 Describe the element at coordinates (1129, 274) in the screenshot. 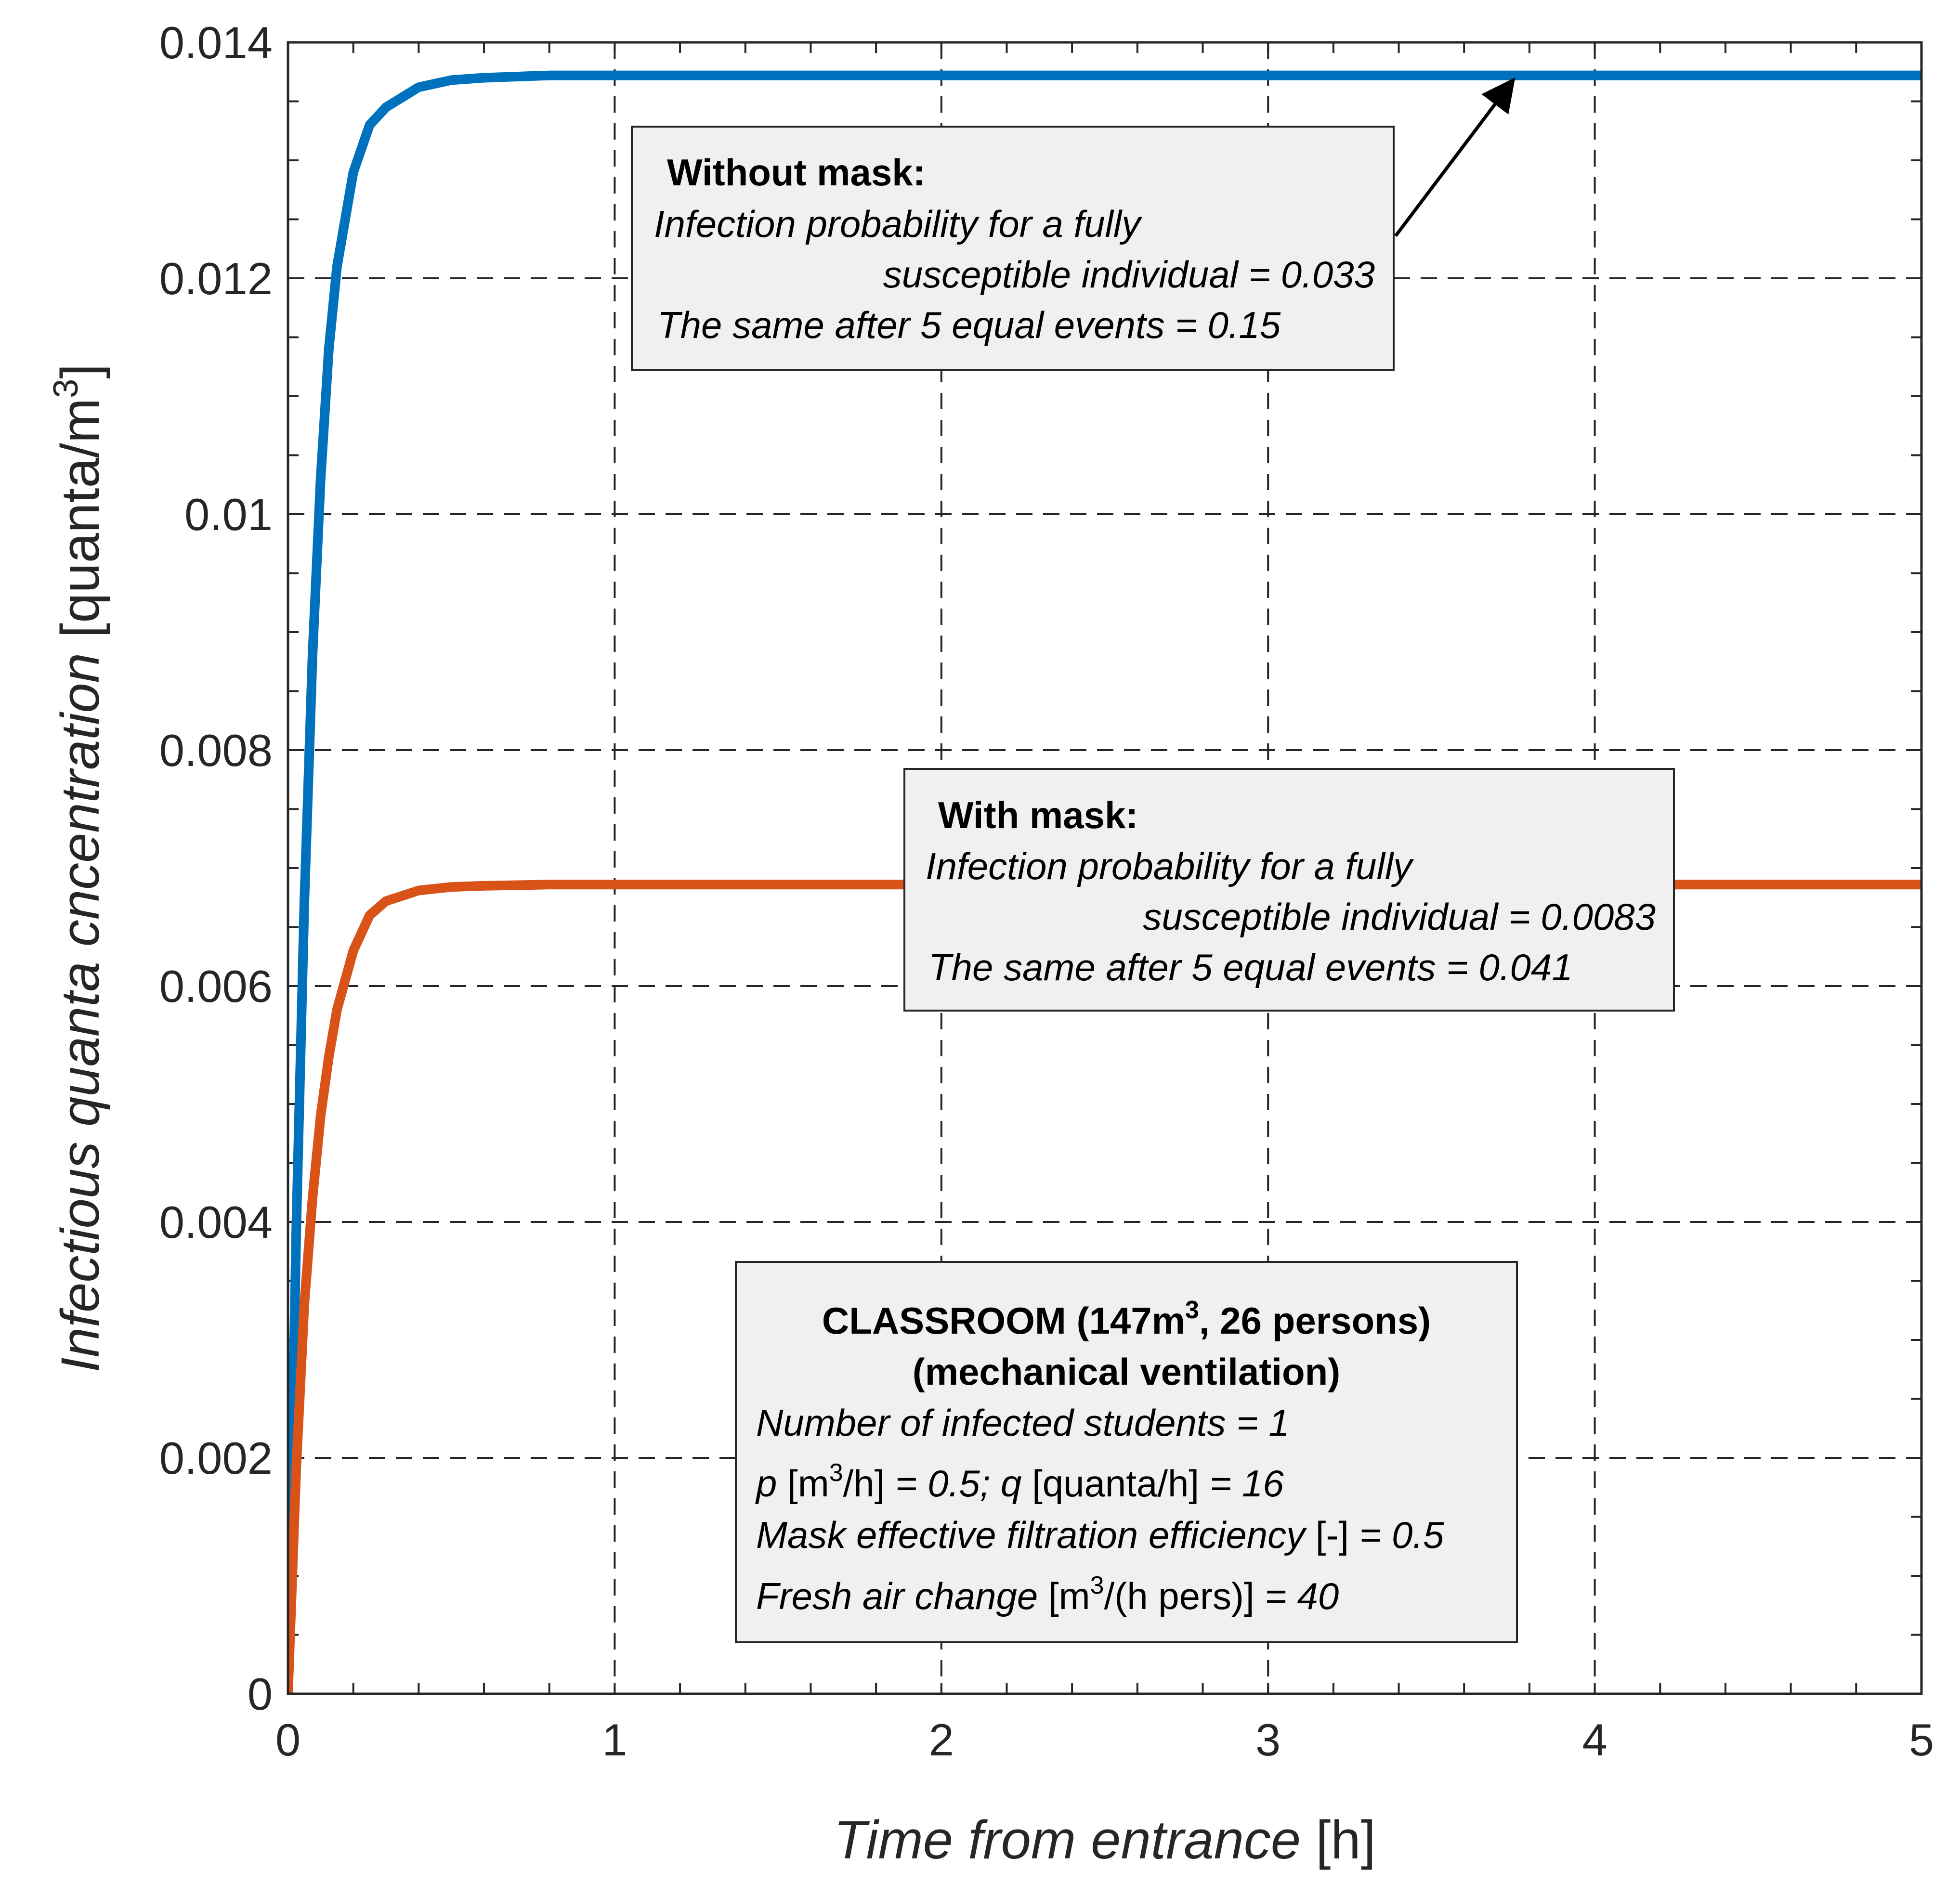

I see `annotation-without-mask-line2: susceptible individual = 0.033` at that location.